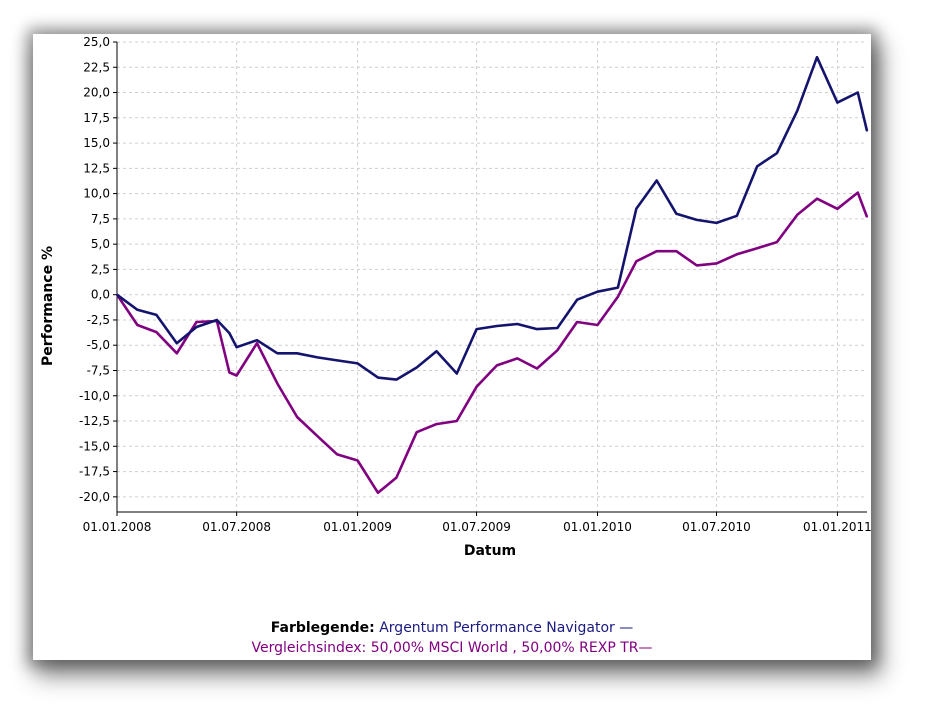 This screenshot has width=936, height=725. What do you see at coordinates (476, 527) in the screenshot?
I see `x-tick-label: 01.07.2009` at bounding box center [476, 527].